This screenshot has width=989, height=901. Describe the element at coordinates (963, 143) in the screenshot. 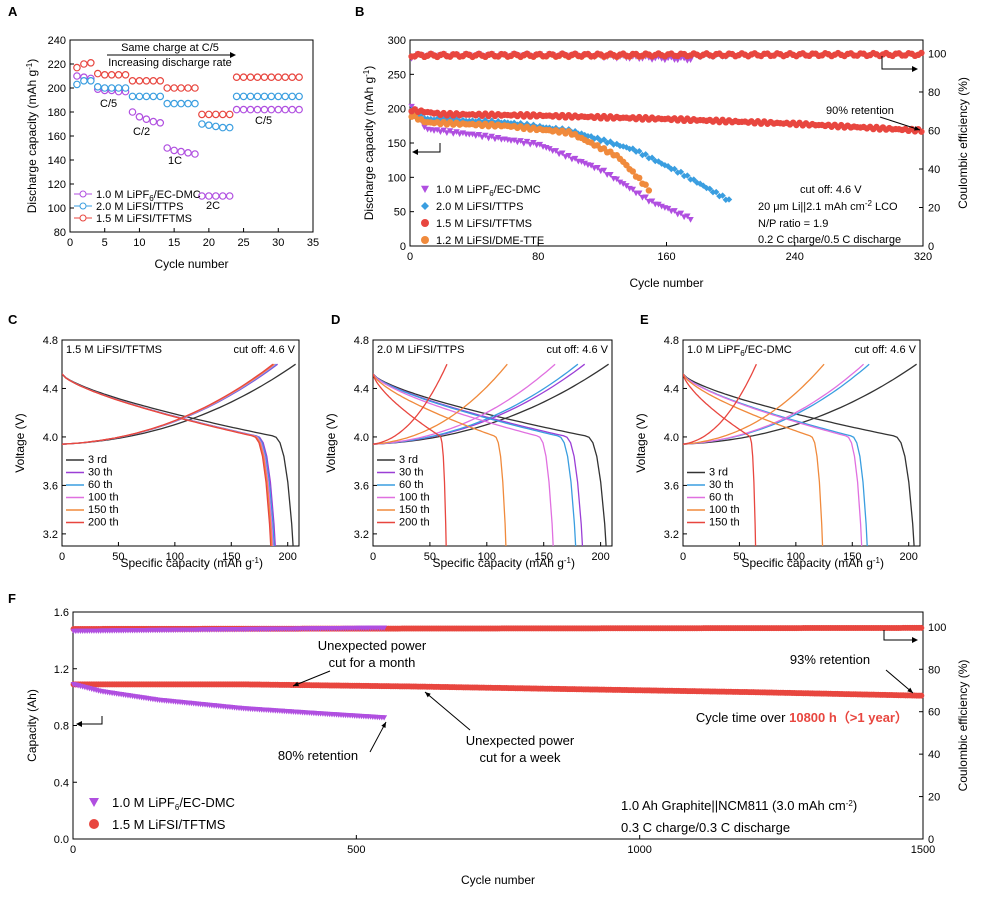

I see `y2-axis-label-B: Coulombic efficiency (%)` at that location.